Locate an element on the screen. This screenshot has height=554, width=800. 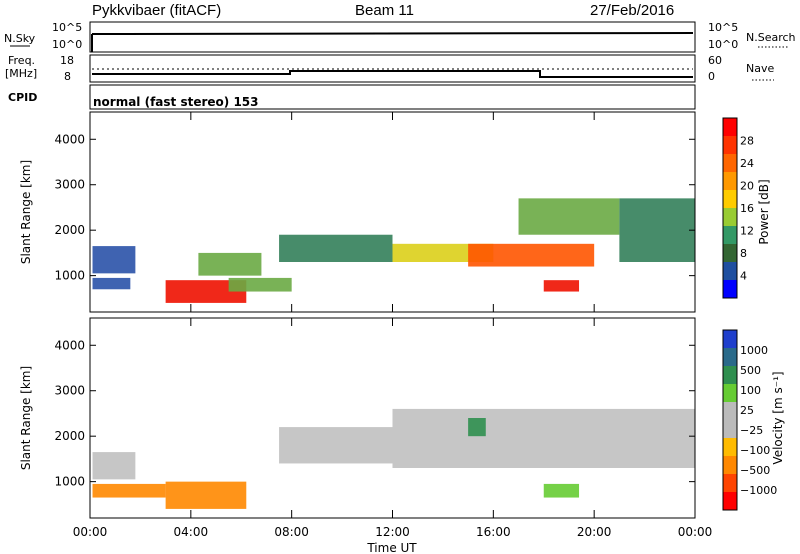
cpid-label: CPID is located at coordinates (22, 97).